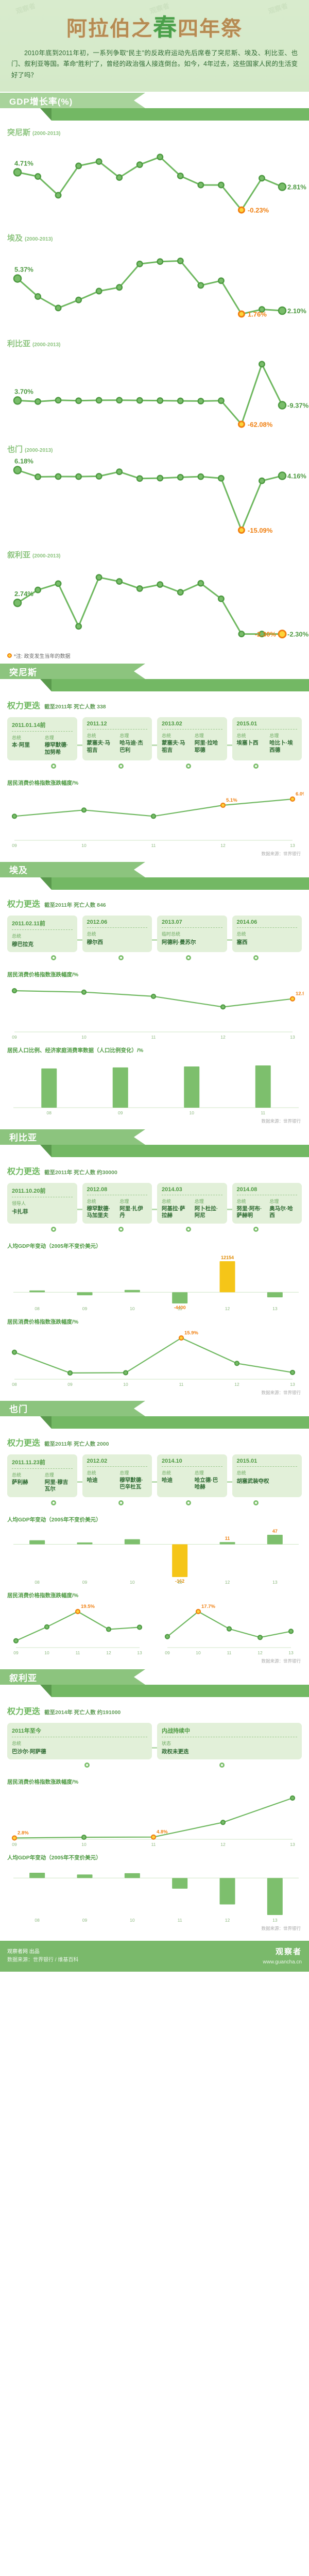 Image resolution: width=309 pixels, height=2576 pixels. What do you see at coordinates (24, 904) in the screenshot?
I see `power-heading-title: 权力更迭` at bounding box center [24, 904].